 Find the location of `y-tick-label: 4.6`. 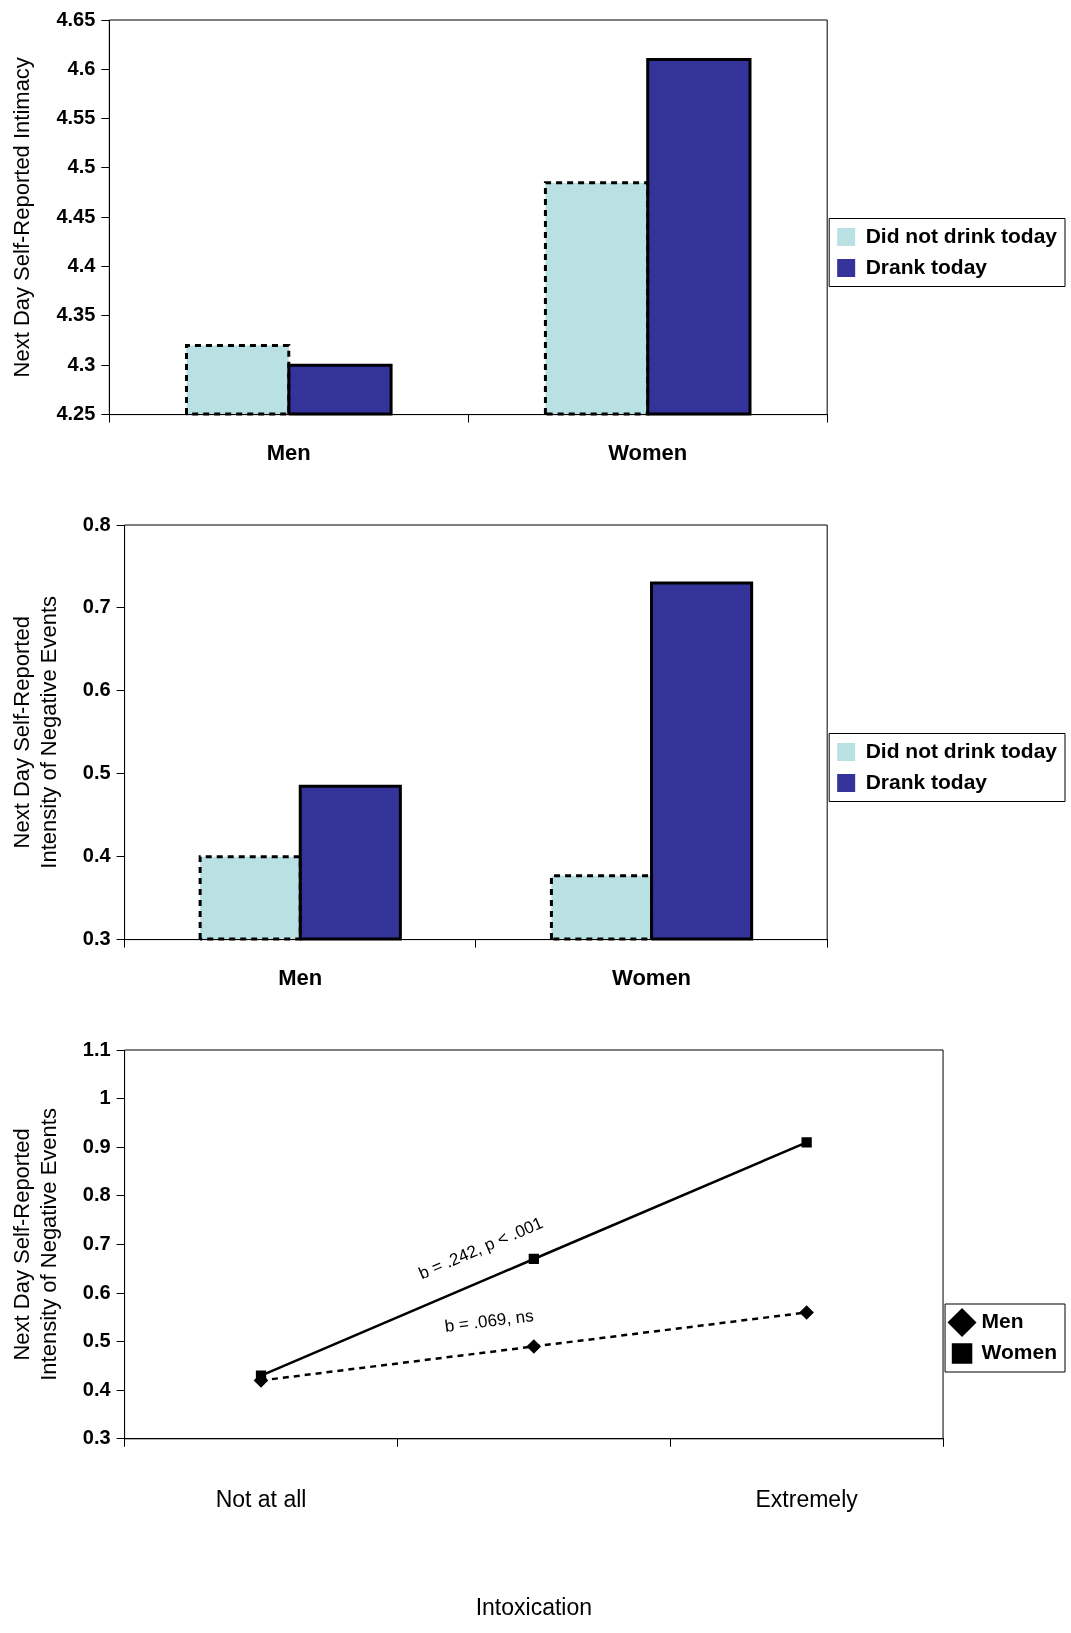

y-tick-label: 4.6 is located at coordinates (81, 67).